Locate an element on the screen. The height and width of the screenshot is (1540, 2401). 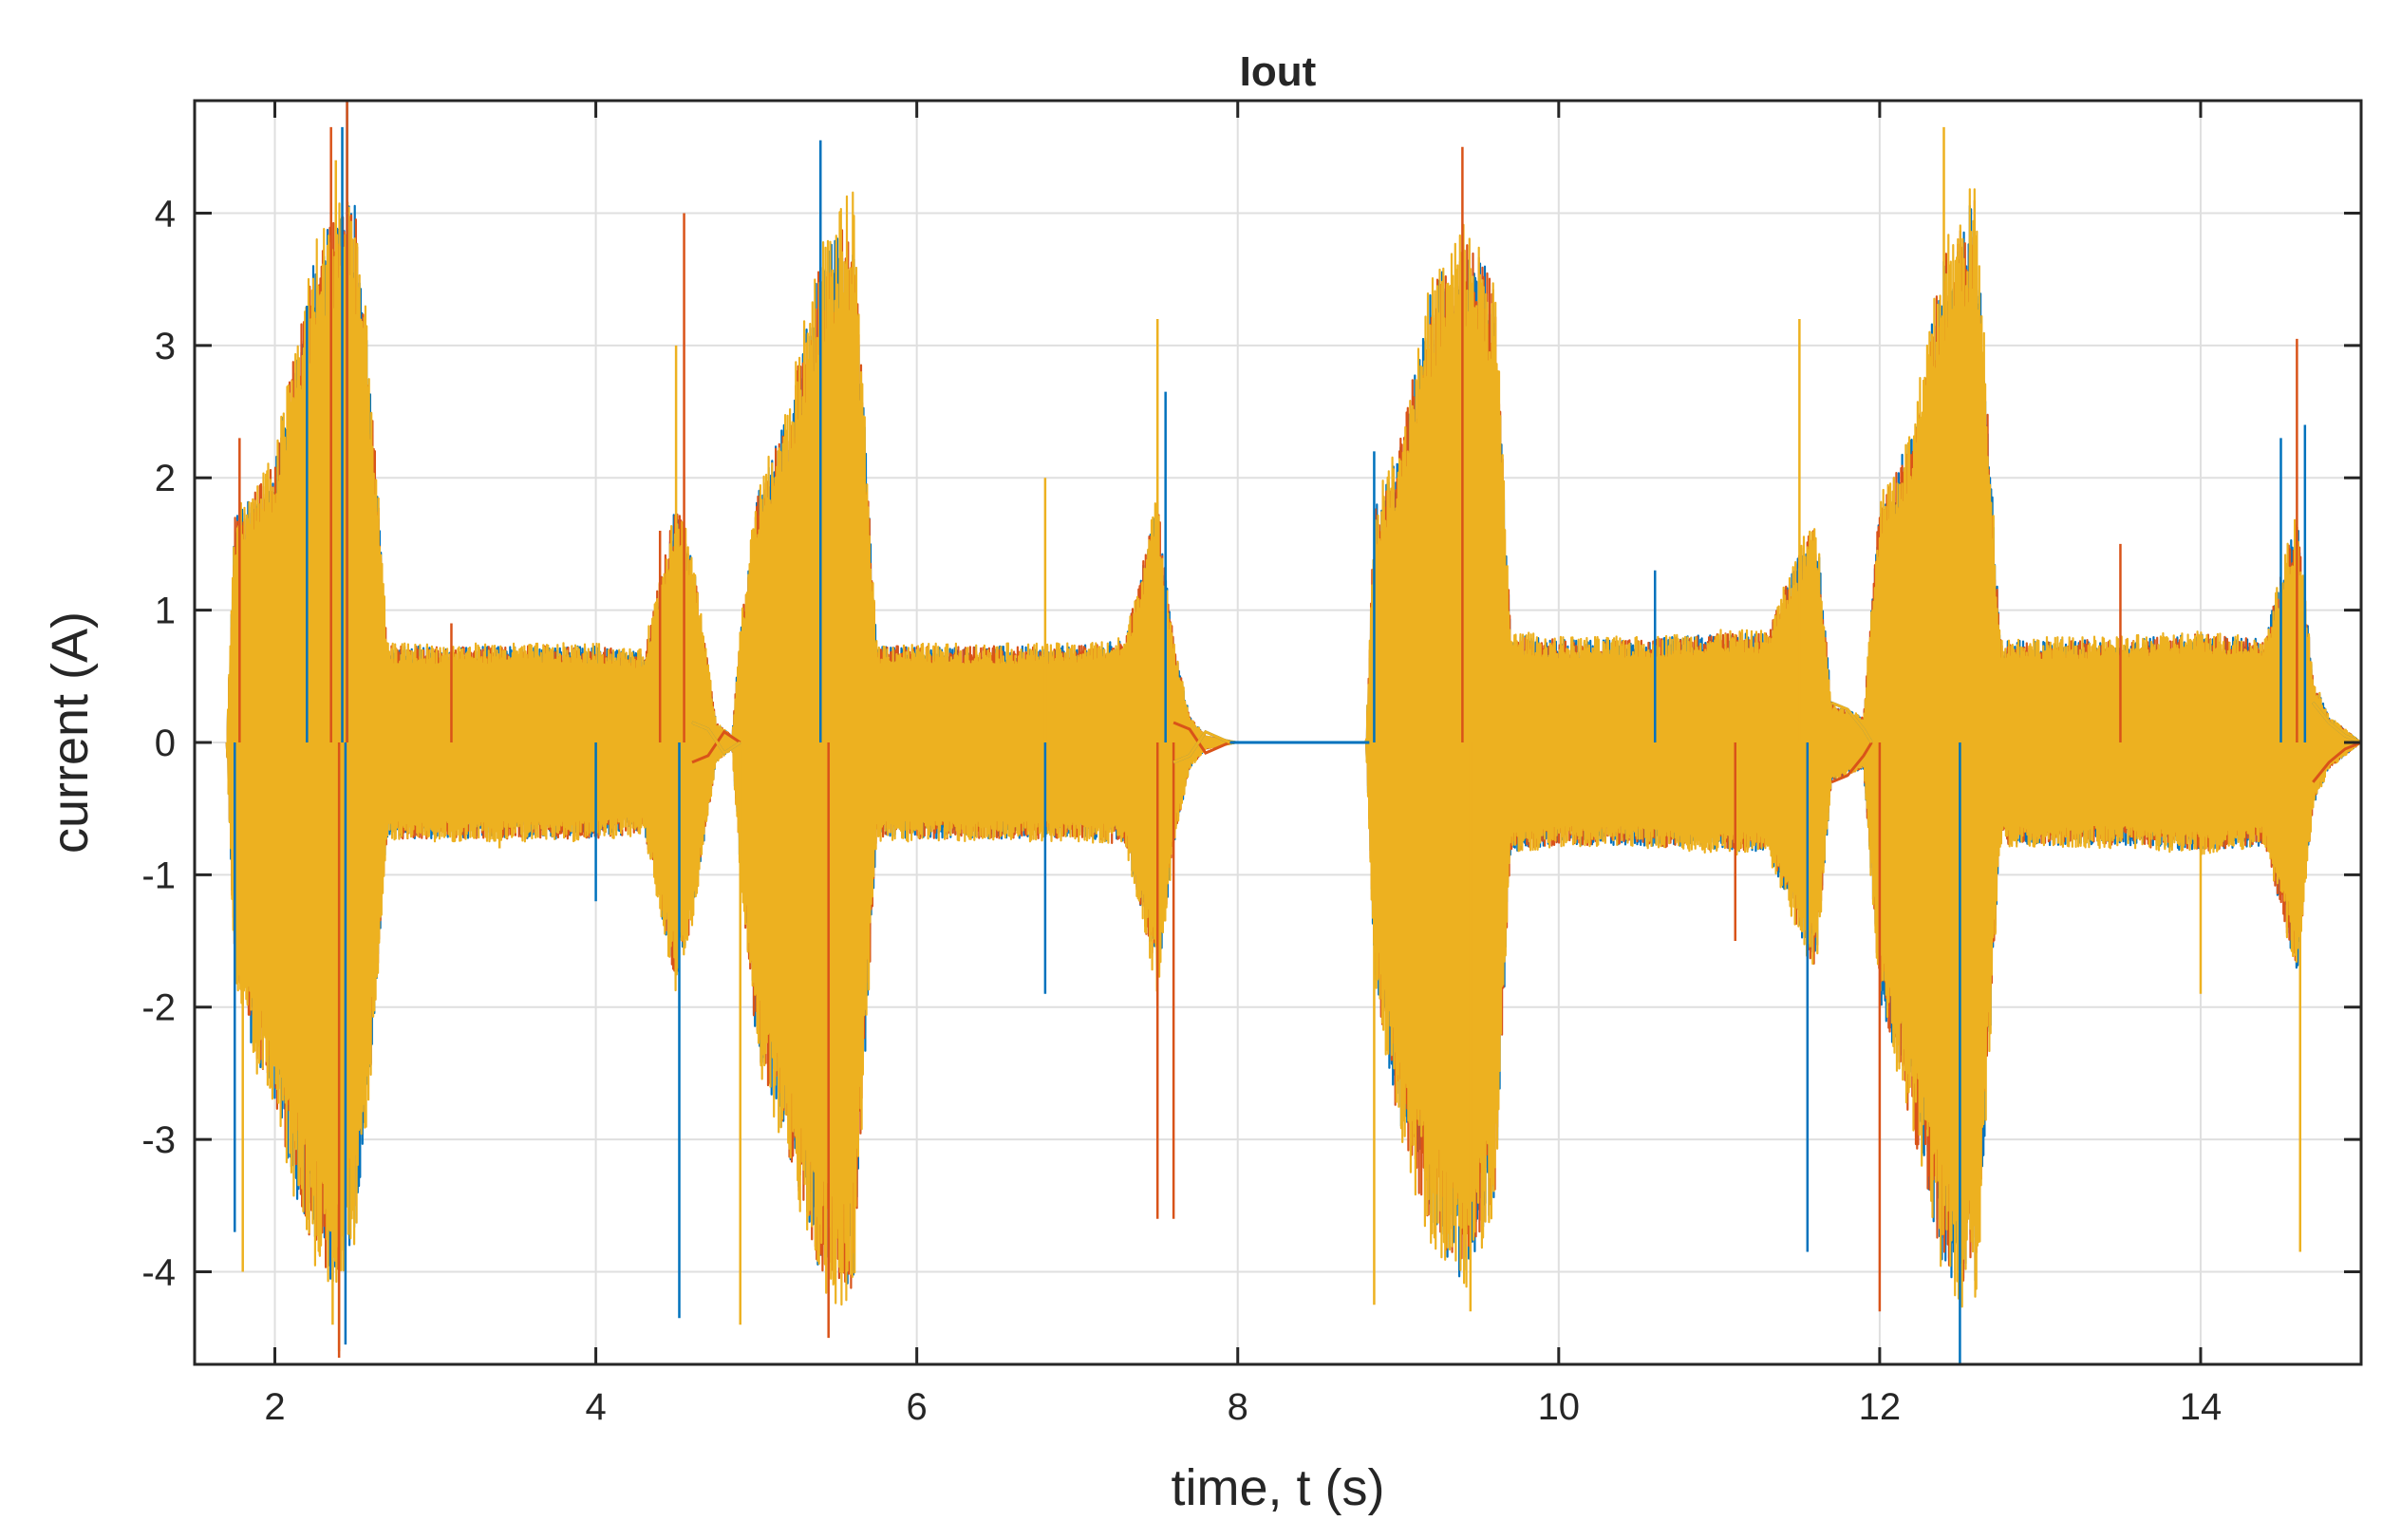
y-tick-label: -4 is located at coordinates (158, 1272).